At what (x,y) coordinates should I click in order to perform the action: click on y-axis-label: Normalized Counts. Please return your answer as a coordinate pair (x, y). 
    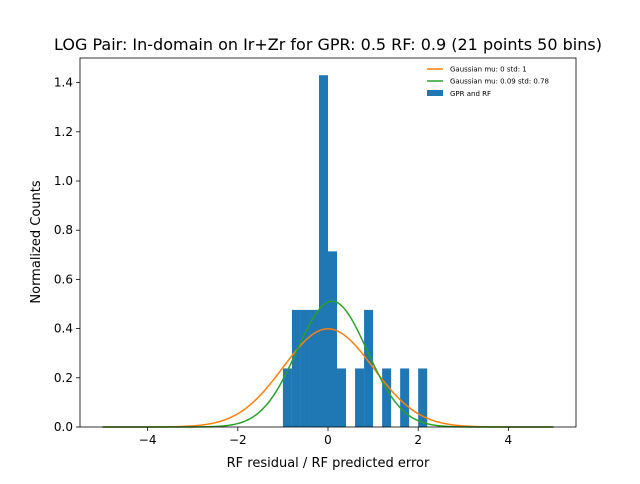
    Looking at the image, I should click on (36, 241).